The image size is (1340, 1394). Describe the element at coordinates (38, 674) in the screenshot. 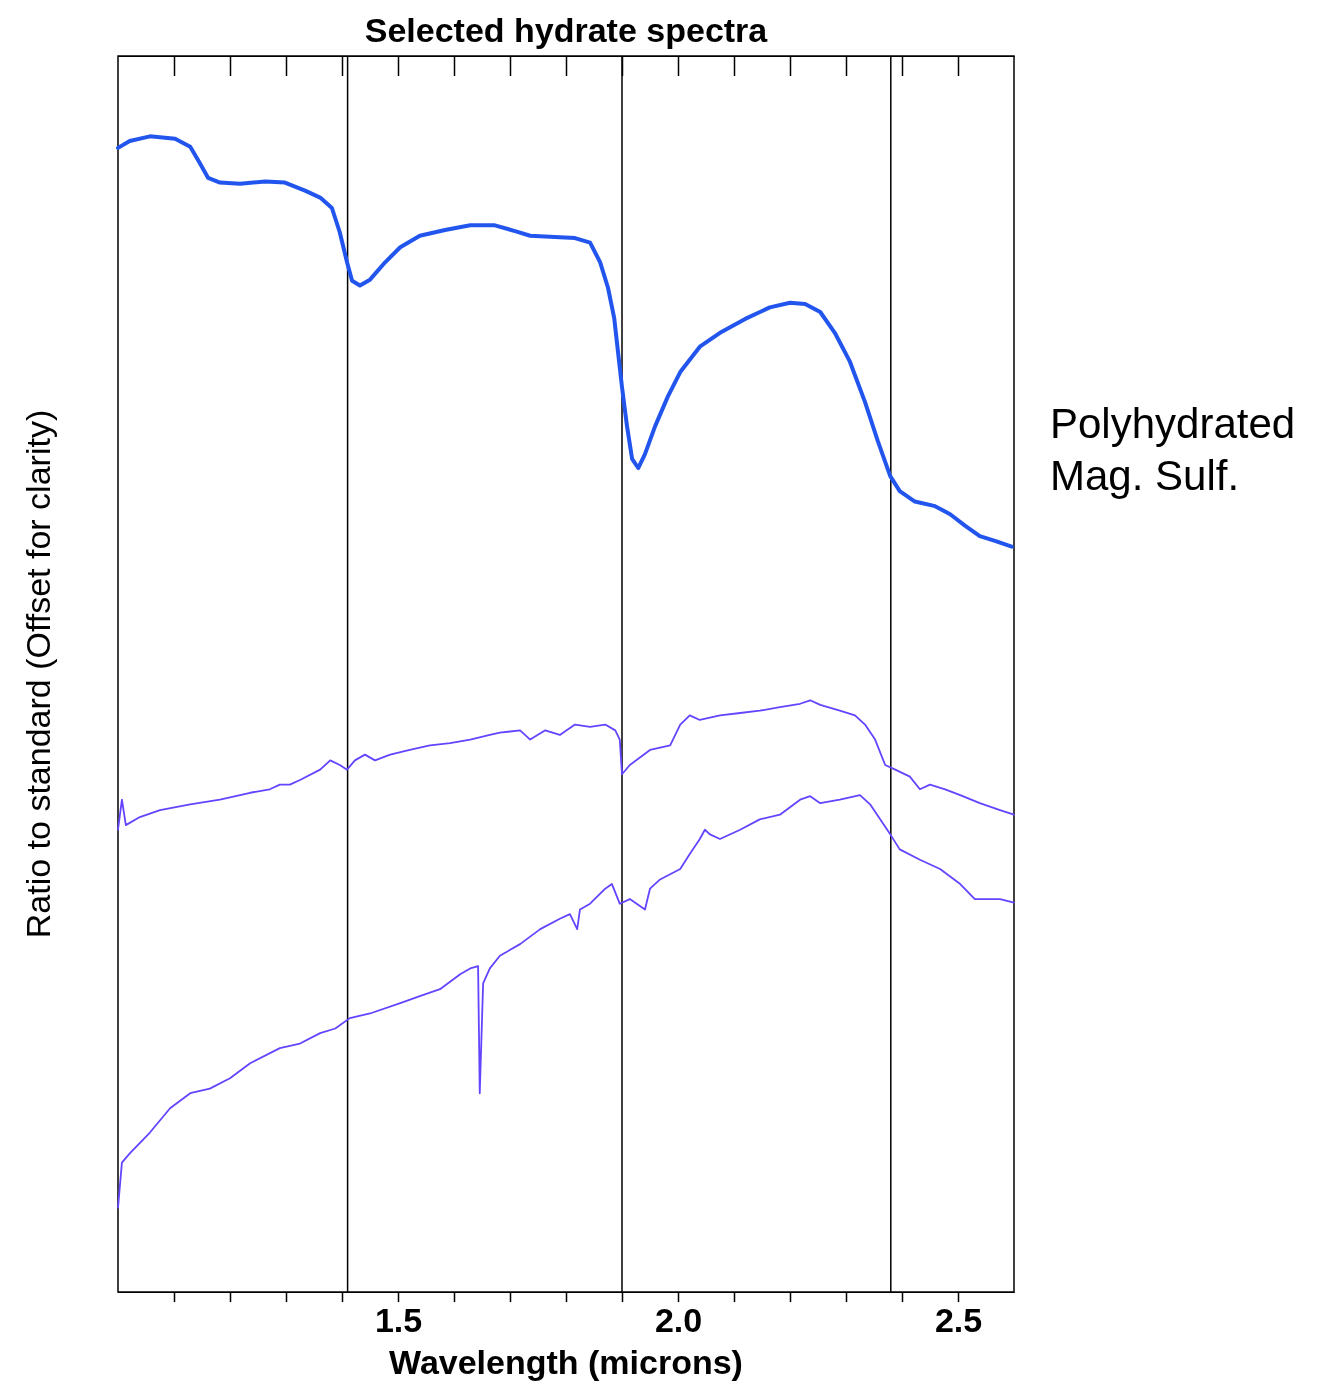

I see `y-axis-title: Ratio to standard (Offset for clarity)` at that location.